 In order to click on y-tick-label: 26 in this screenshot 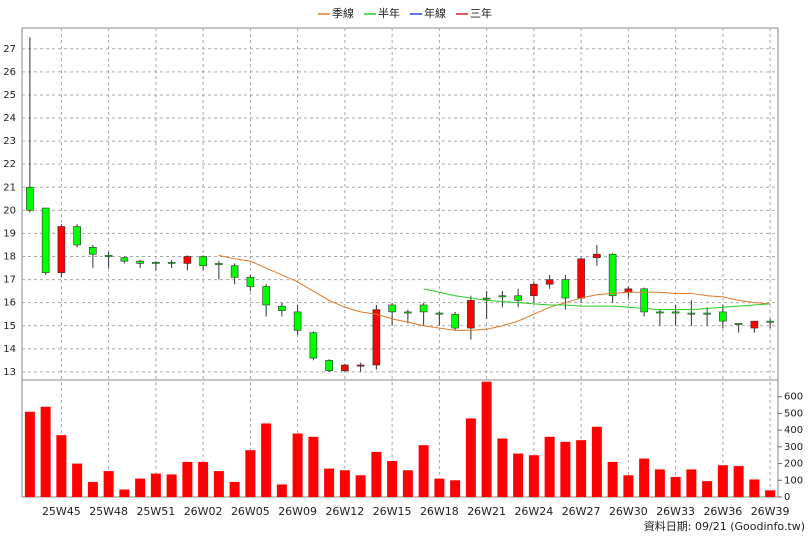, I will do `click(9, 72)`.